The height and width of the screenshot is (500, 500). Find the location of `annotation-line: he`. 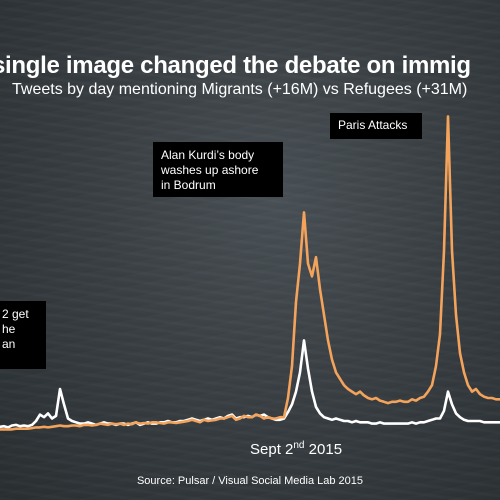

annotation-line: he is located at coordinates (9, 329).